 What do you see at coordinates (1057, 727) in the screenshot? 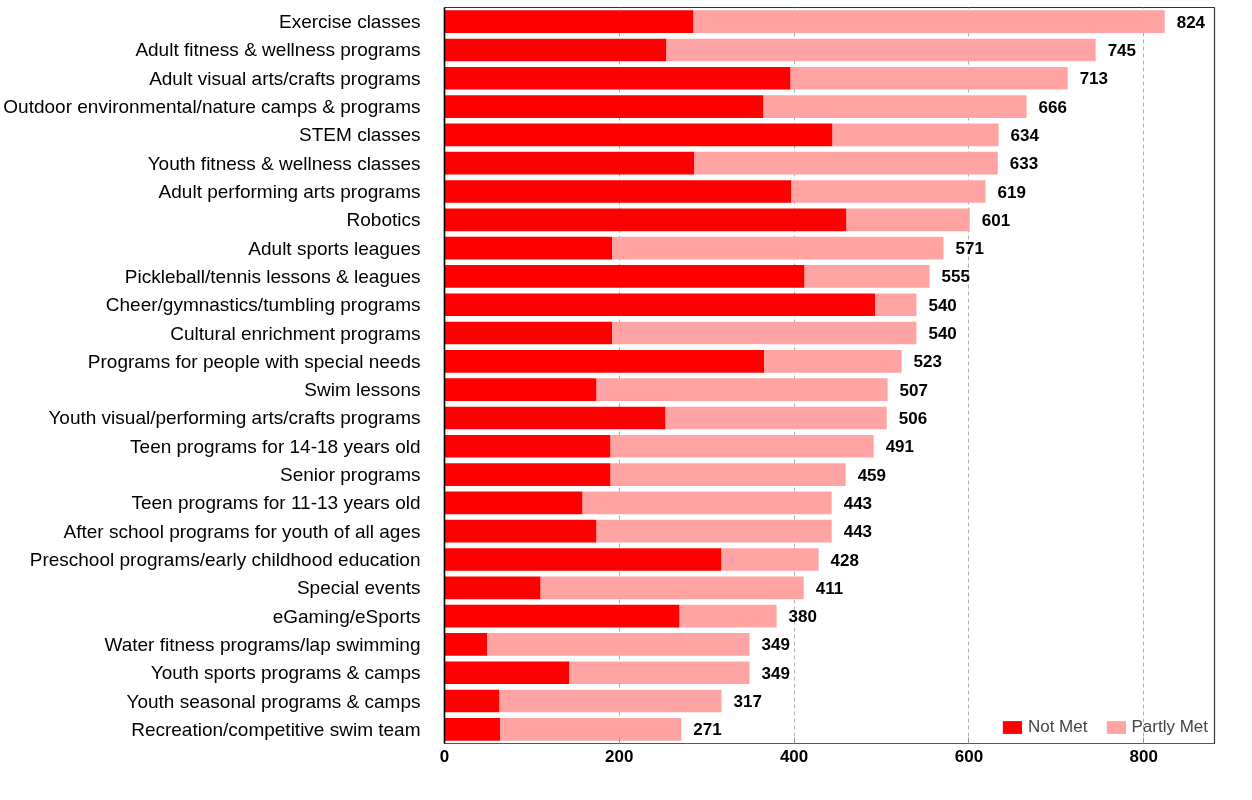
I see `legend-label: Not Met` at bounding box center [1057, 727].